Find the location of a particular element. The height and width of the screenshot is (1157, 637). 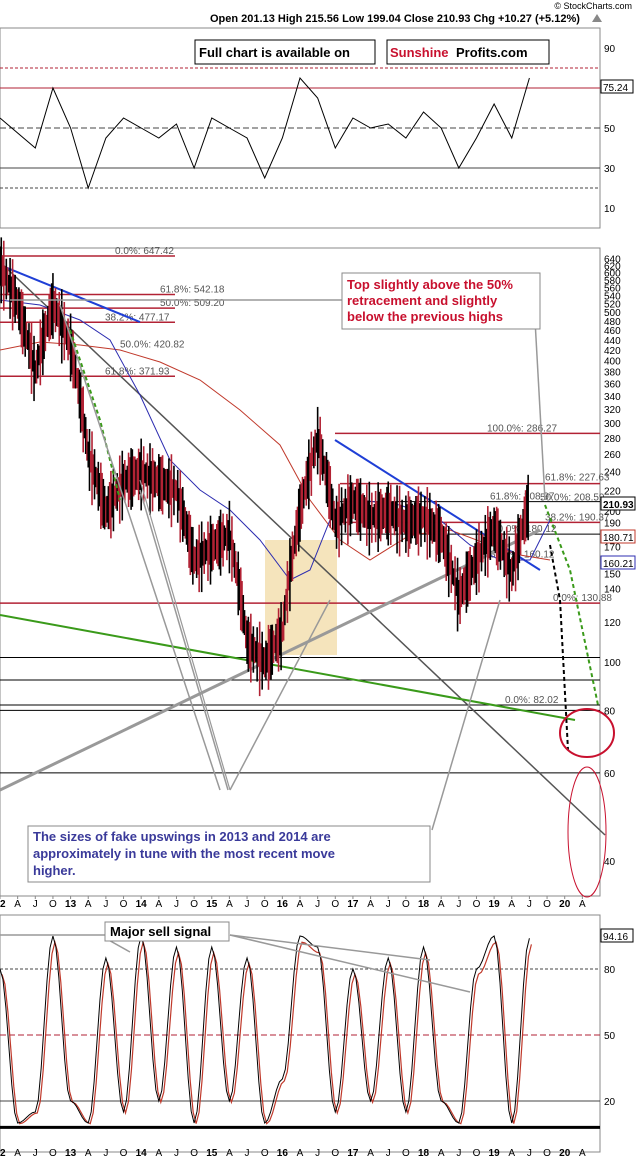

fib-label-4: 50.0%: 420.82 is located at coordinates (152, 344).